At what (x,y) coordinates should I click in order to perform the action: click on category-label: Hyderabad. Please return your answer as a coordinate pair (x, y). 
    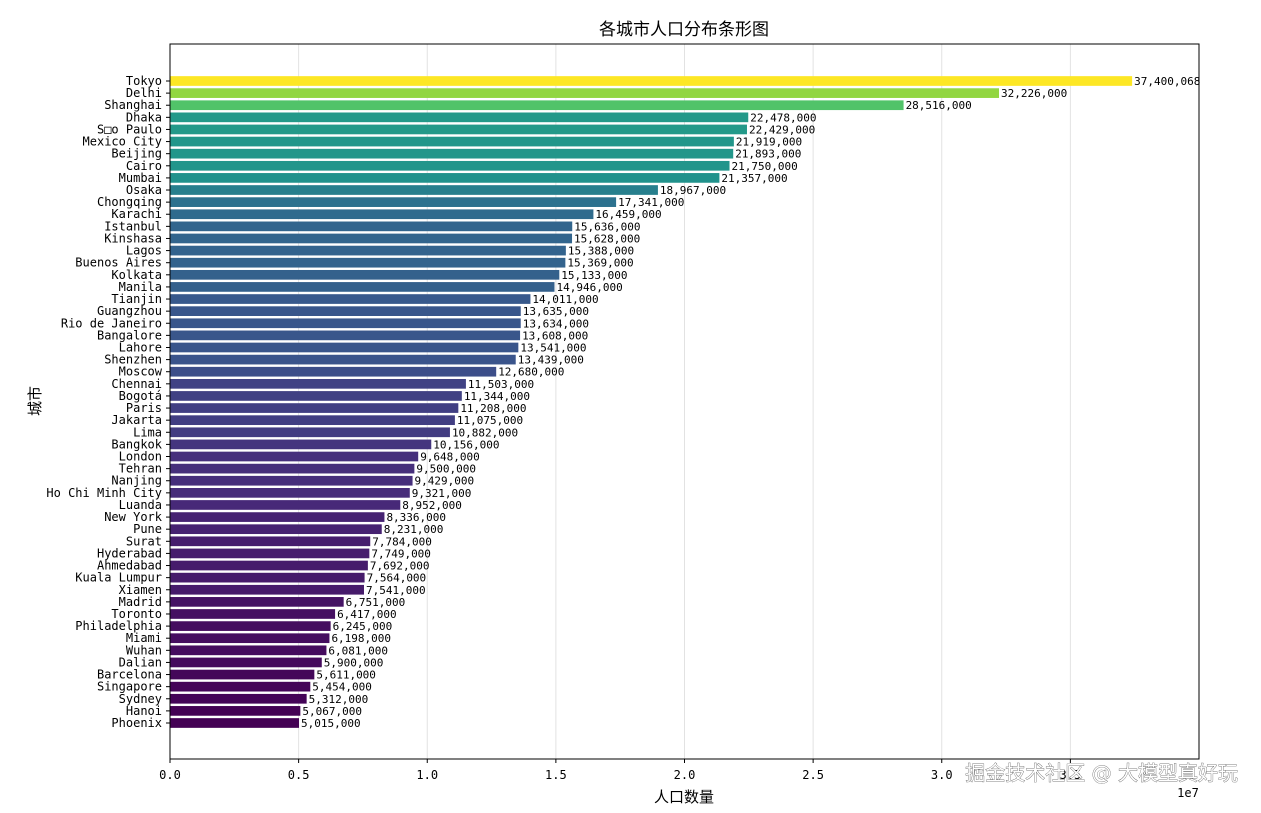
    Looking at the image, I should click on (129, 553).